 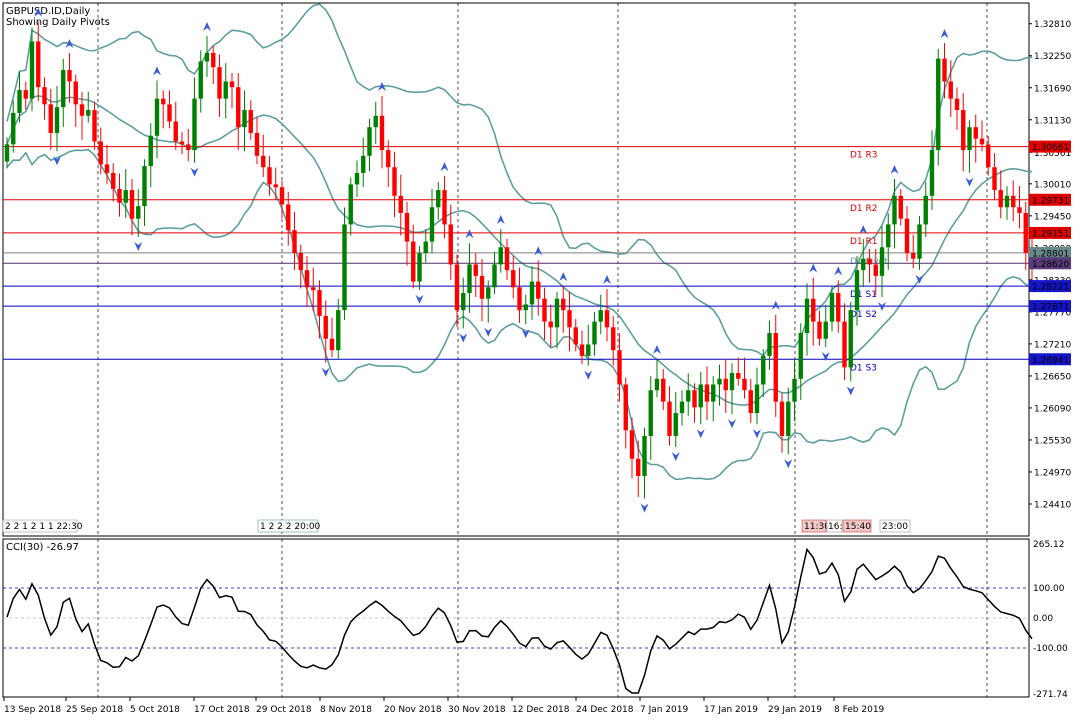 What do you see at coordinates (413, 710) in the screenshot?
I see `date-label: 20 Nov 2018` at bounding box center [413, 710].